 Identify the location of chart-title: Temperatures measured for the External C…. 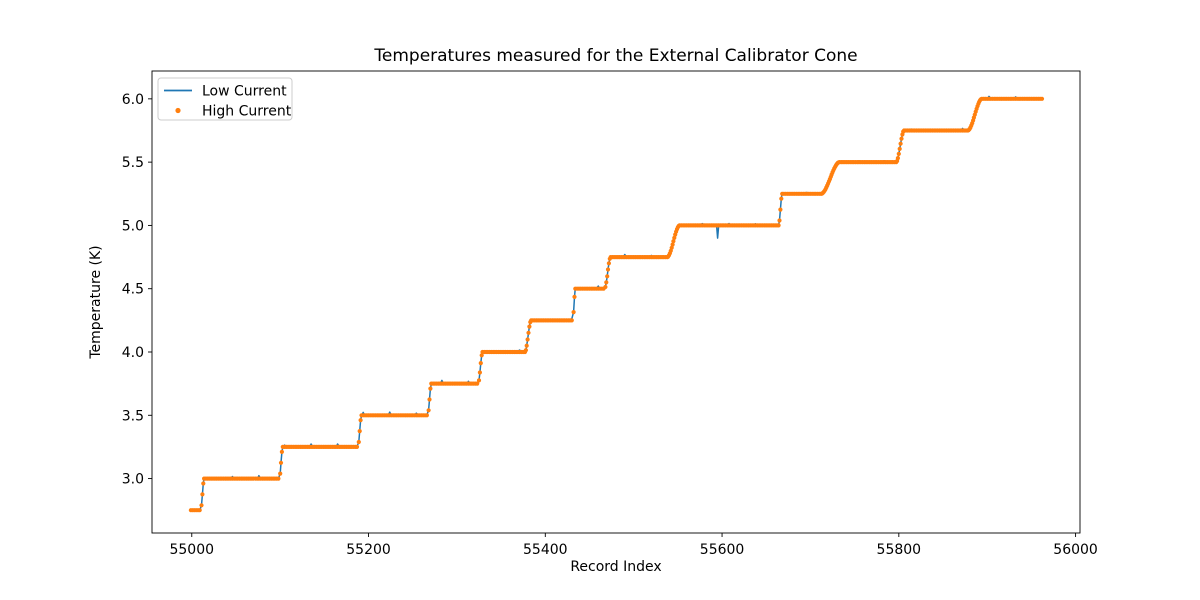
(615, 56).